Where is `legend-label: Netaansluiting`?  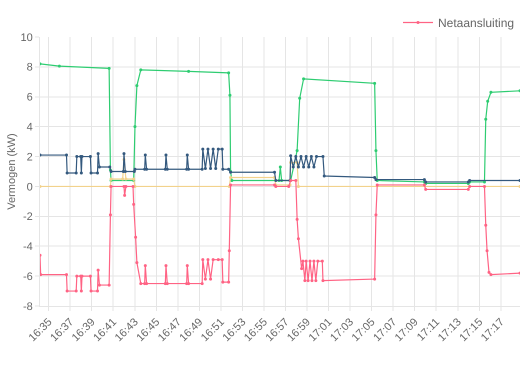 legend-label: Netaansluiting is located at coordinates (476, 23).